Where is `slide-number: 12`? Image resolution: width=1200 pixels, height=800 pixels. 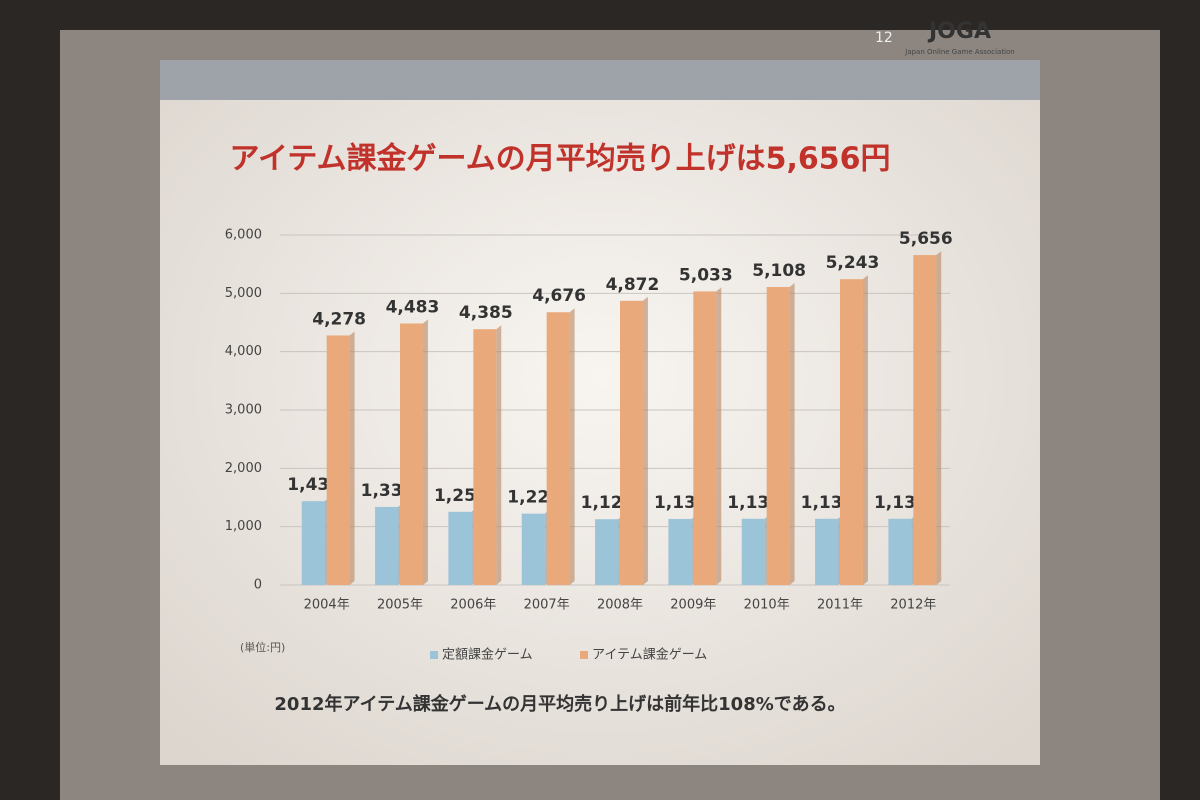 slide-number: 12 is located at coordinates (884, 38).